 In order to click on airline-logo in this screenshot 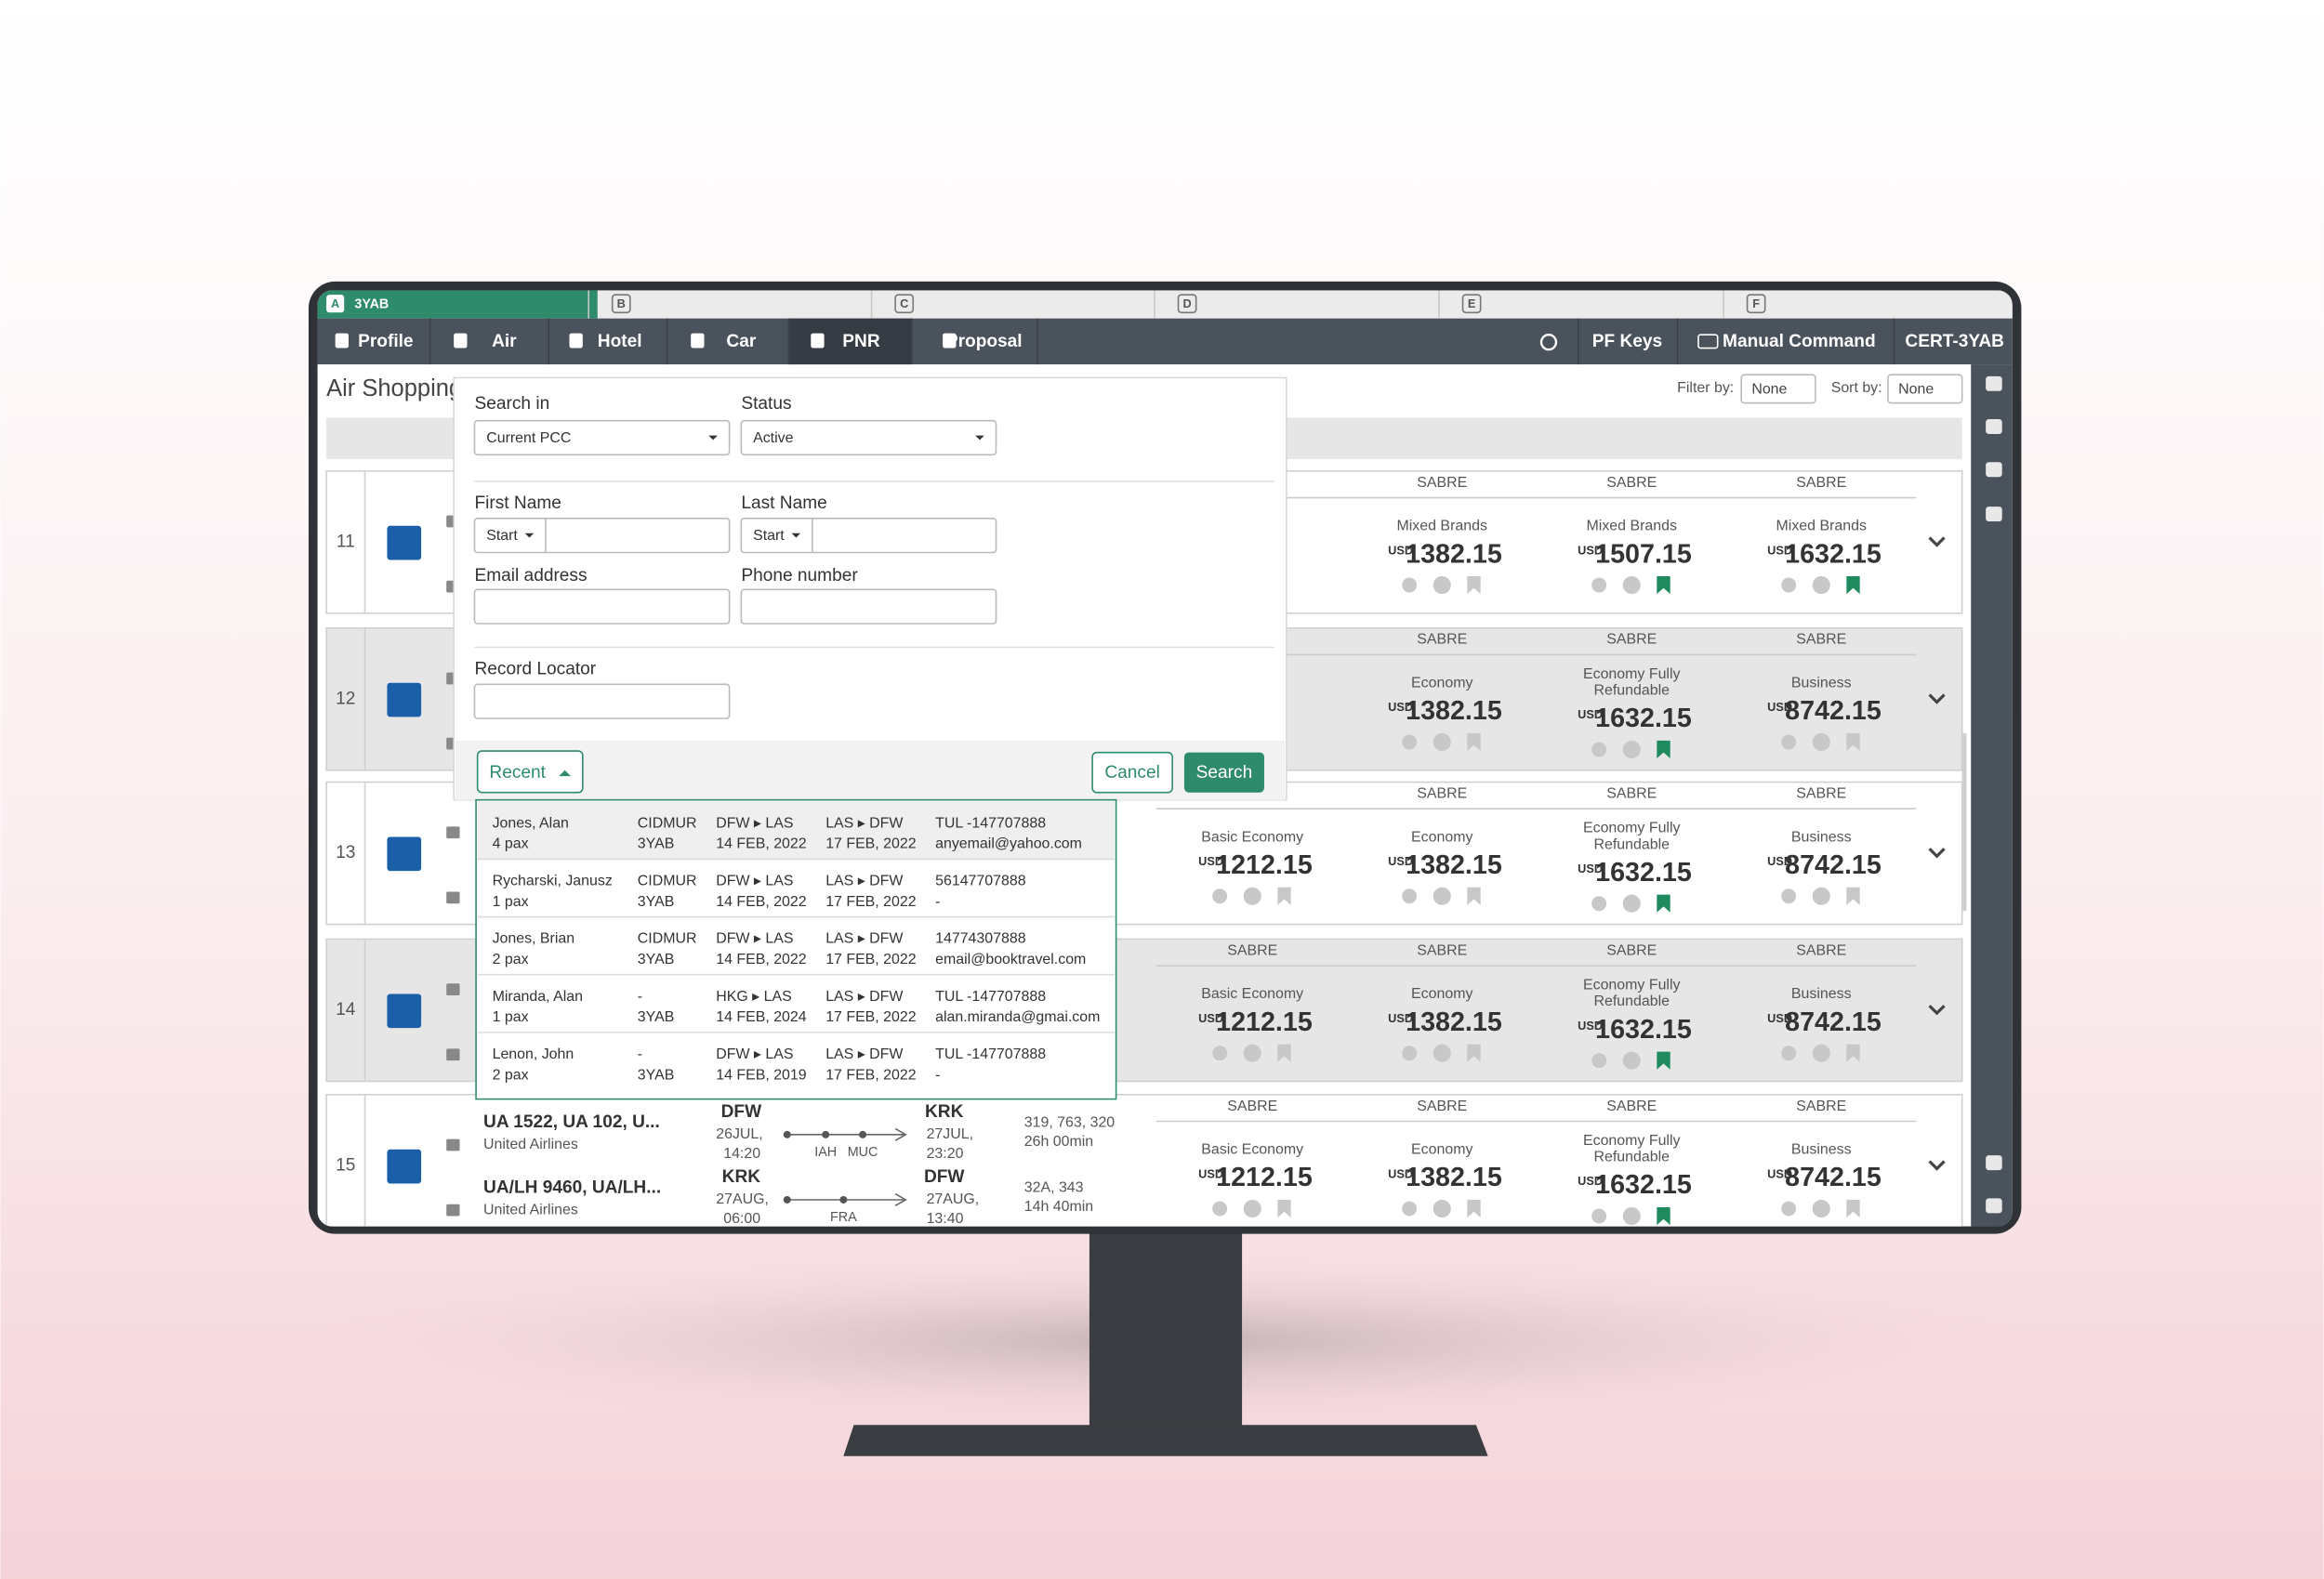, I will do `click(404, 542)`.